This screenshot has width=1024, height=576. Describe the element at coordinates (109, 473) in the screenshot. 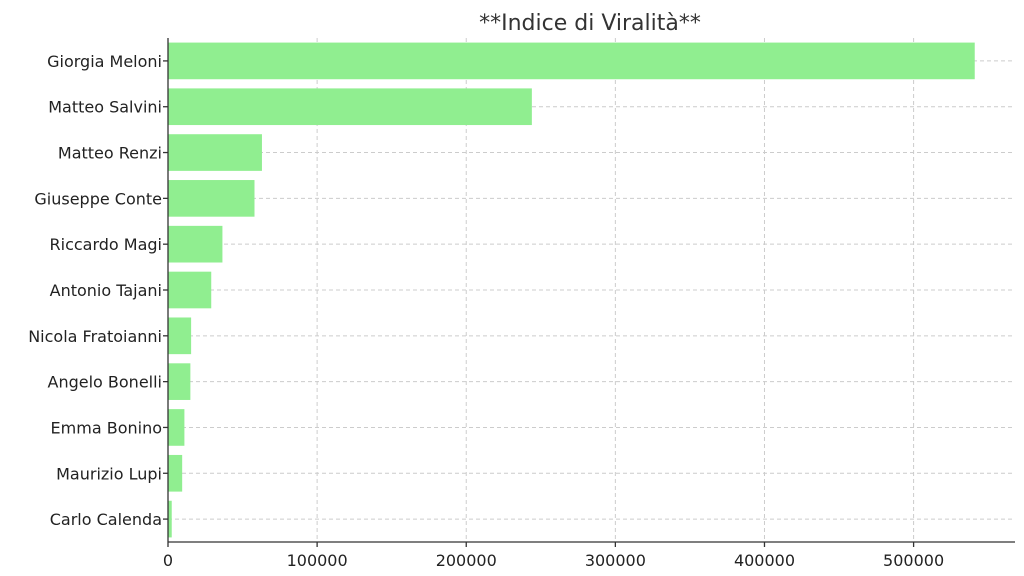

I see `category-label: Maurizio Lupi` at that location.